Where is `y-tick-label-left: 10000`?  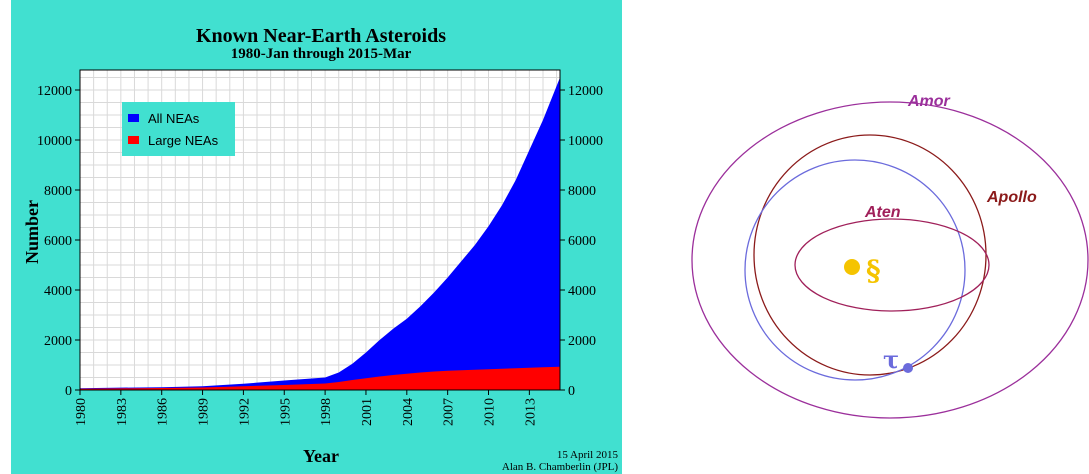
y-tick-label-left: 10000 is located at coordinates (54, 141).